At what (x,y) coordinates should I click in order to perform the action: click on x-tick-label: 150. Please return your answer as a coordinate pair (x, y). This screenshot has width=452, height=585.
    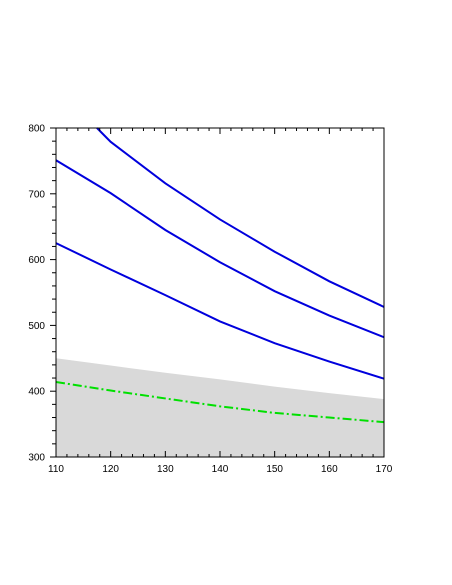
    Looking at the image, I should click on (274, 469).